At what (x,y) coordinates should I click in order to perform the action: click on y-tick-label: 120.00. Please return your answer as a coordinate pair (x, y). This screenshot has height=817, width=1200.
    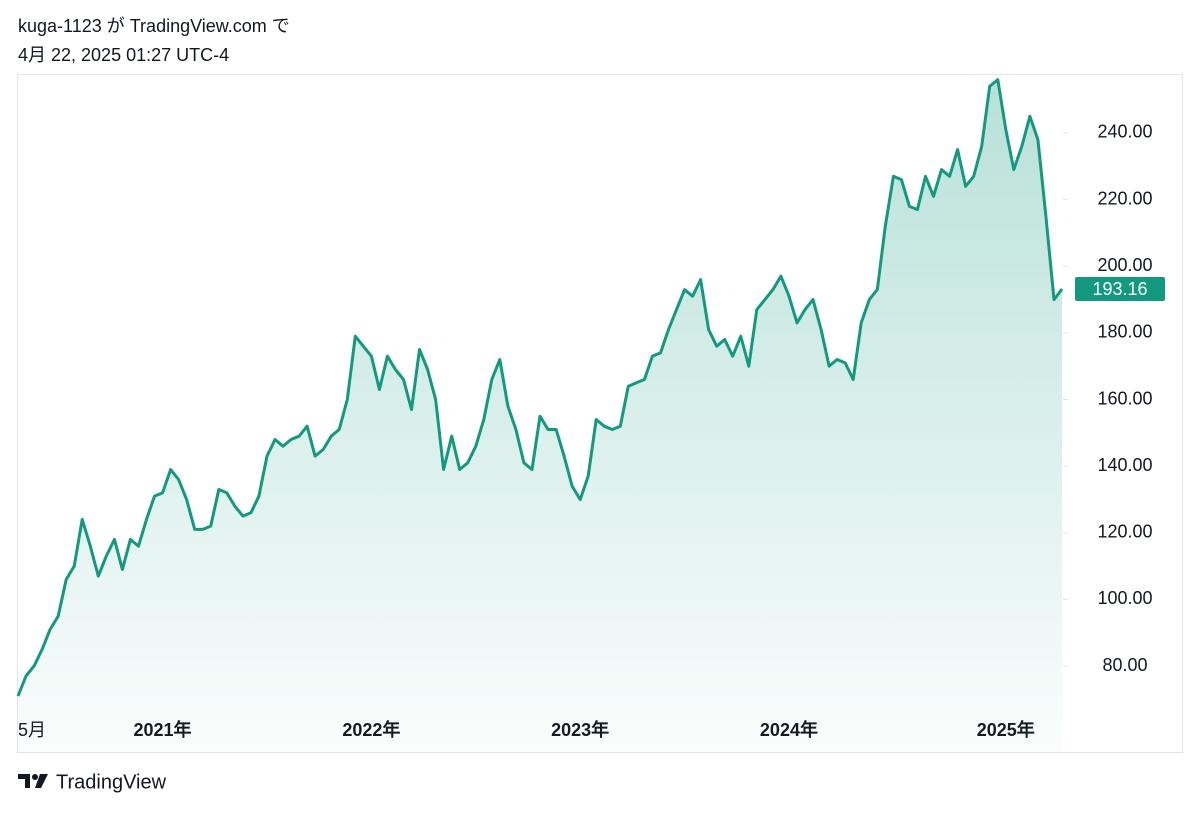
    Looking at the image, I should click on (1124, 532).